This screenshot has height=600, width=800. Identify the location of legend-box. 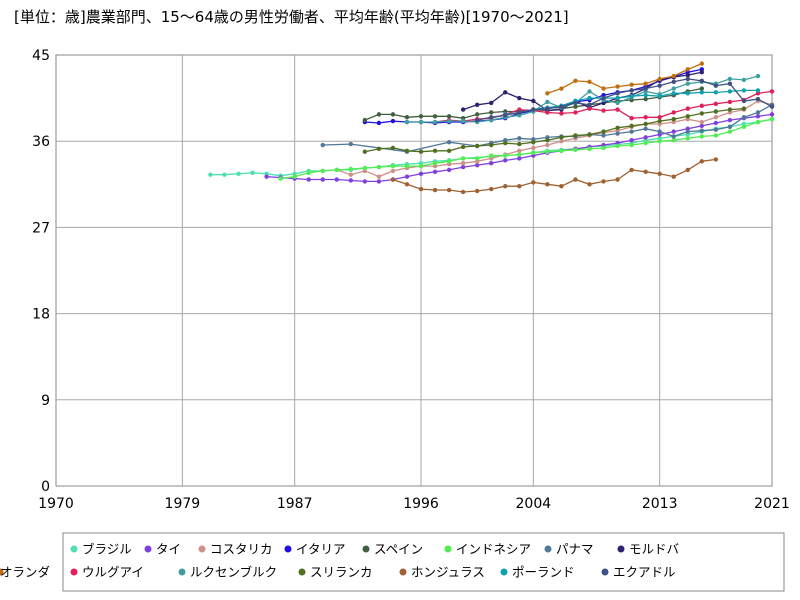
(423, 562).